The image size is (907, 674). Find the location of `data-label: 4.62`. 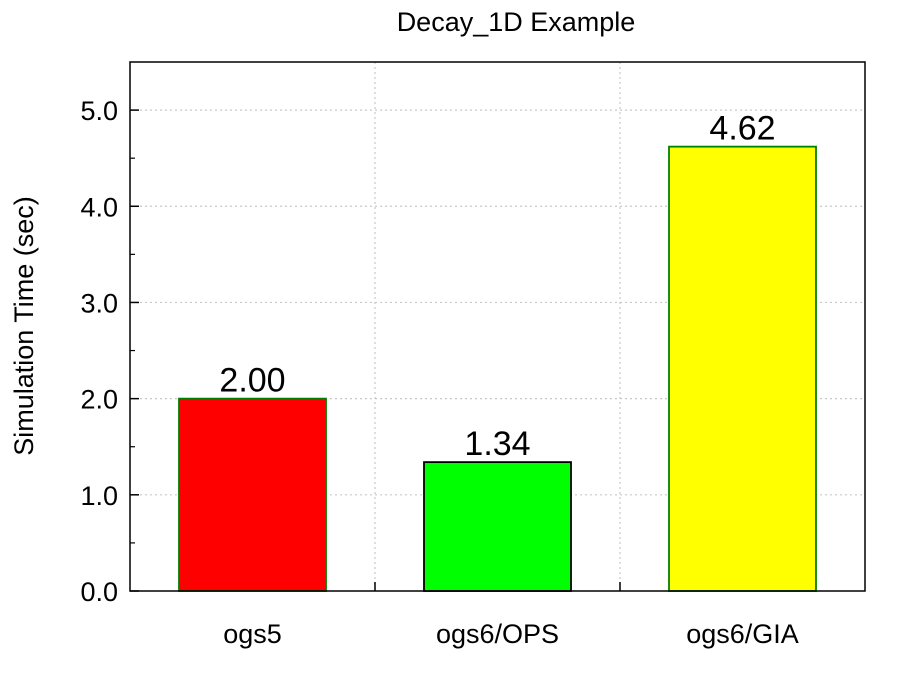

data-label: 4.62 is located at coordinates (742, 129).